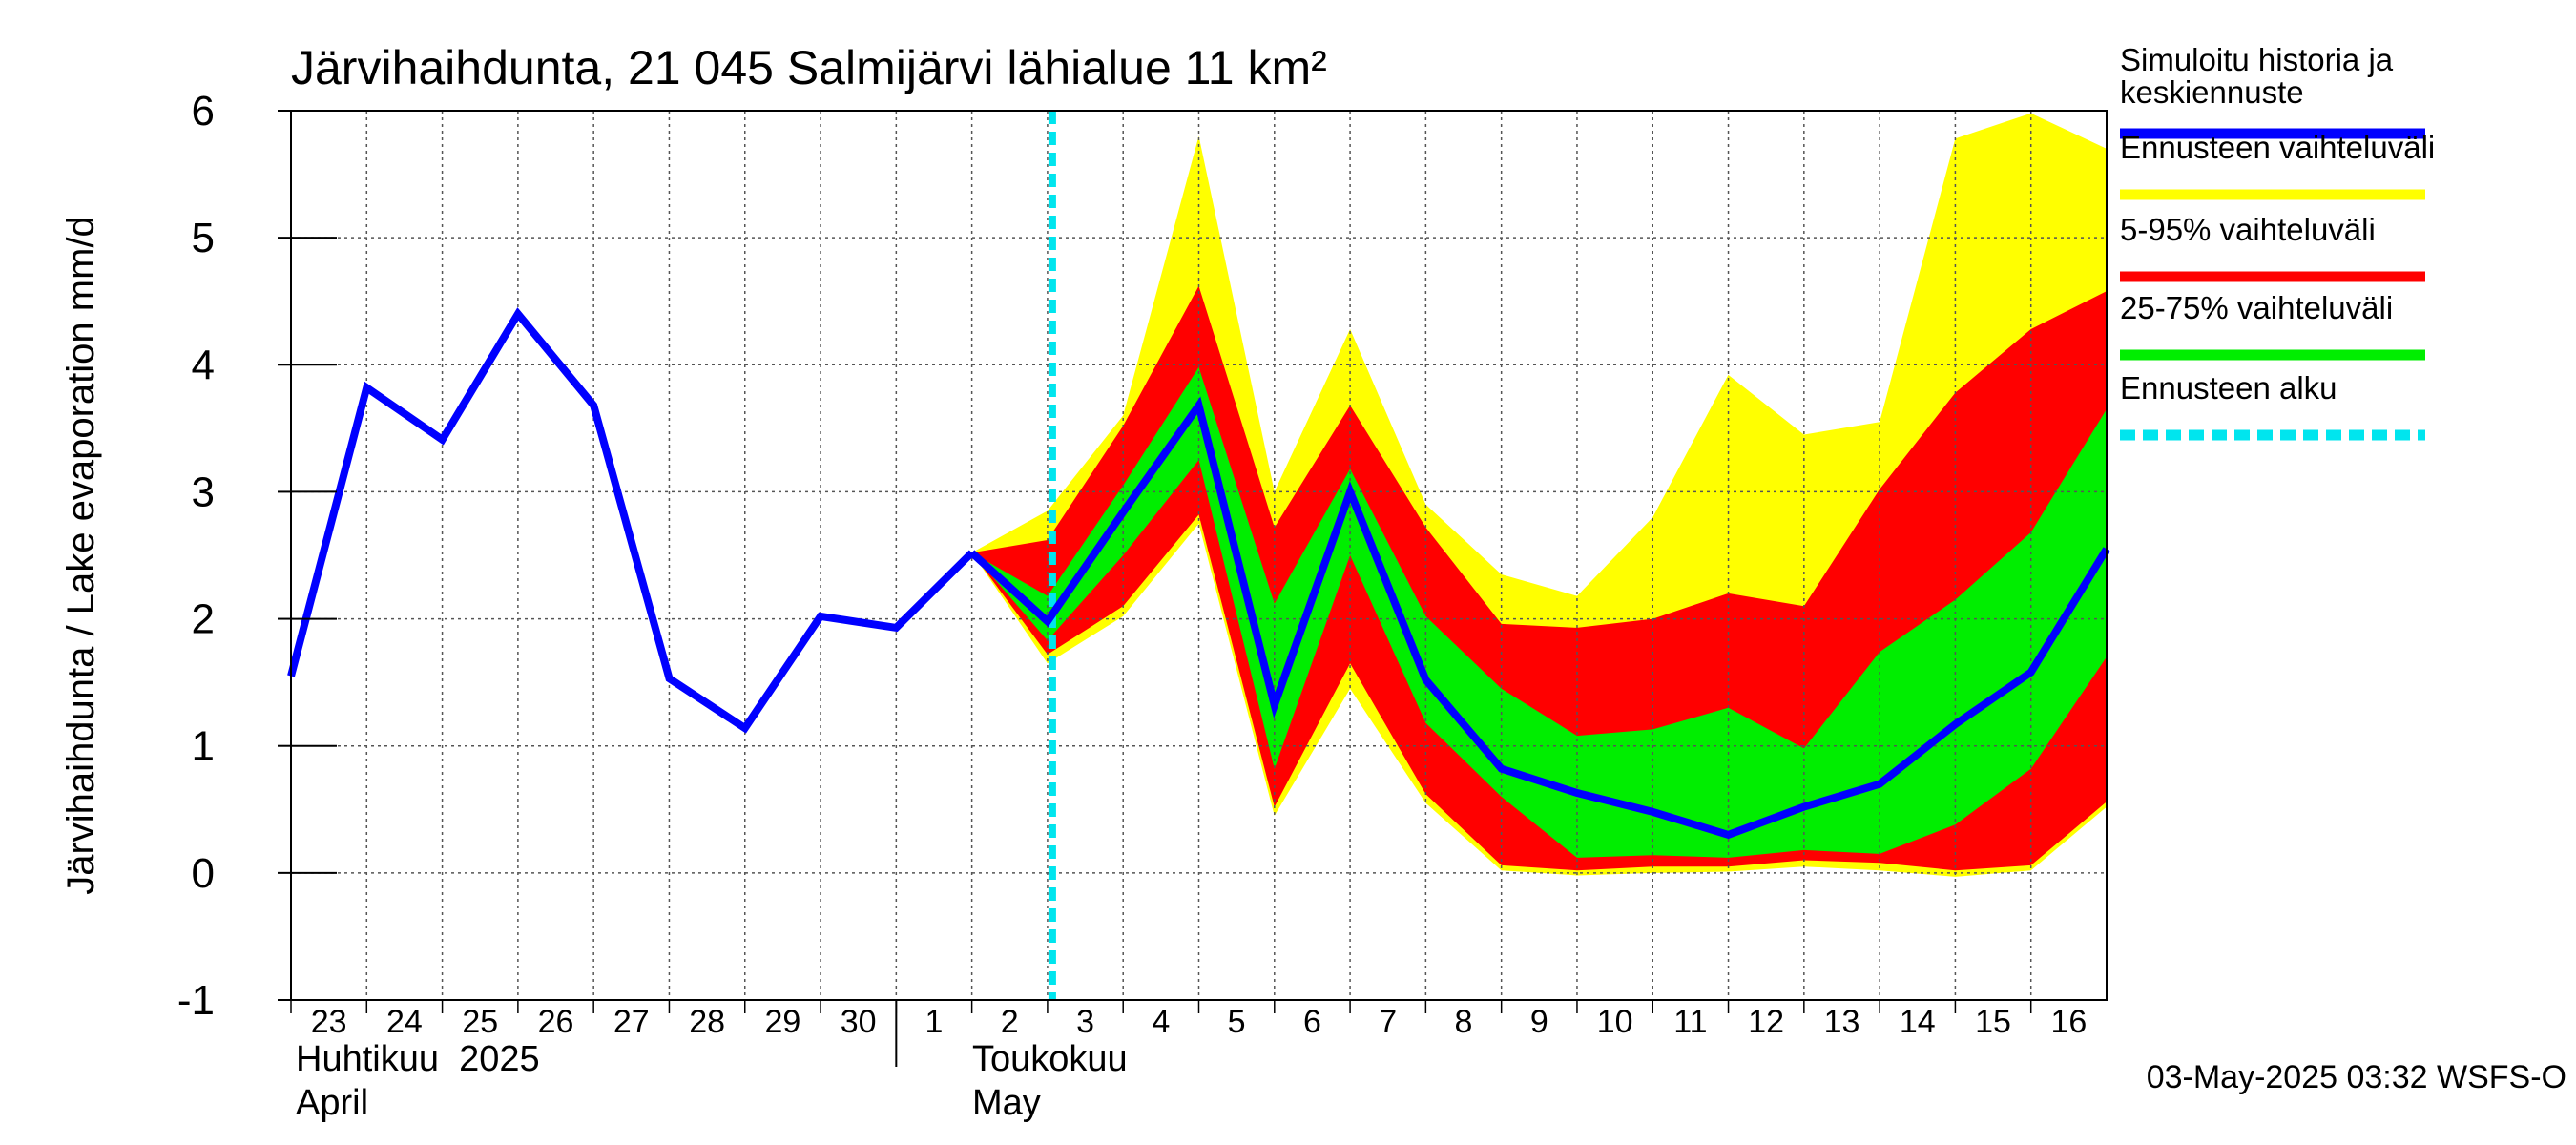 Image resolution: width=2576 pixels, height=1145 pixels. Describe the element at coordinates (1188, 1034) in the screenshot. I see `x-axis: 23 24 25 26 27 28 29 30 1 2 3 4 5 6 7 8 9 10 11 12 13 14 15 16` at that location.